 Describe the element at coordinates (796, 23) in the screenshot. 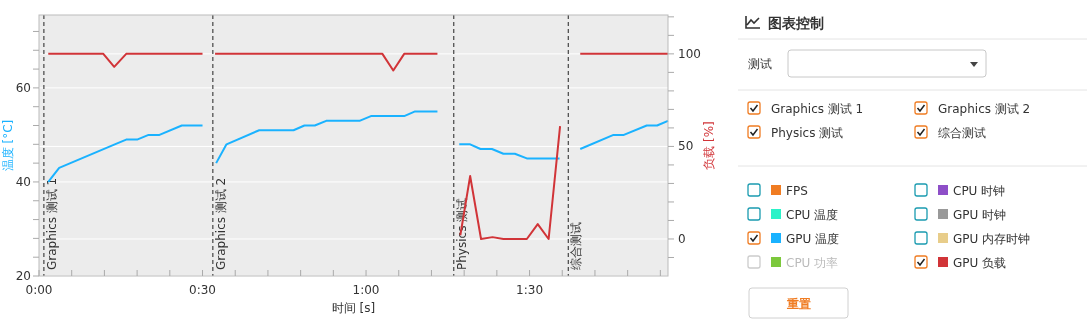

I see `text: 图表控制` at that location.